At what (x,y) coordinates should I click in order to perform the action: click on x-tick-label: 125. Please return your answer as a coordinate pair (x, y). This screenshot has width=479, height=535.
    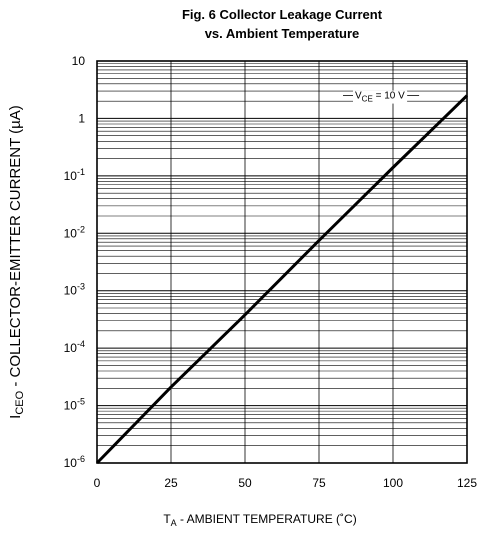
    Looking at the image, I should click on (467, 483).